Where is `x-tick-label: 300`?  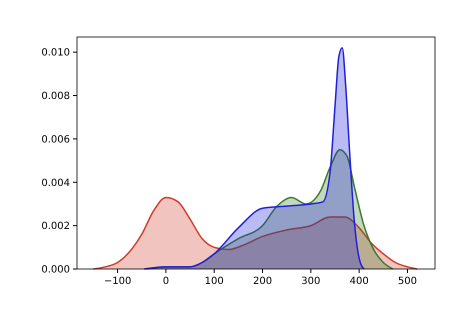 x-tick-label: 300 is located at coordinates (310, 281).